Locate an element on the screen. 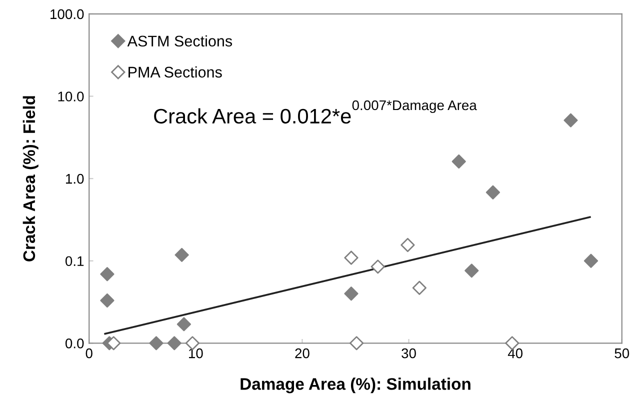 The image size is (632, 410). y-tick-label: 10.0 is located at coordinates (71, 97).